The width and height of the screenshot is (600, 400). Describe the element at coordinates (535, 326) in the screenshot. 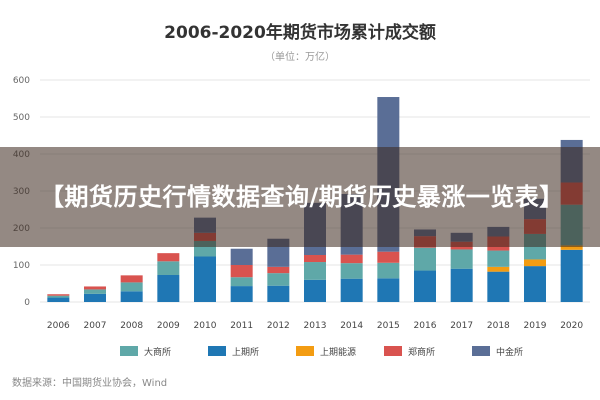

I see `x-tick-label: 2019` at that location.